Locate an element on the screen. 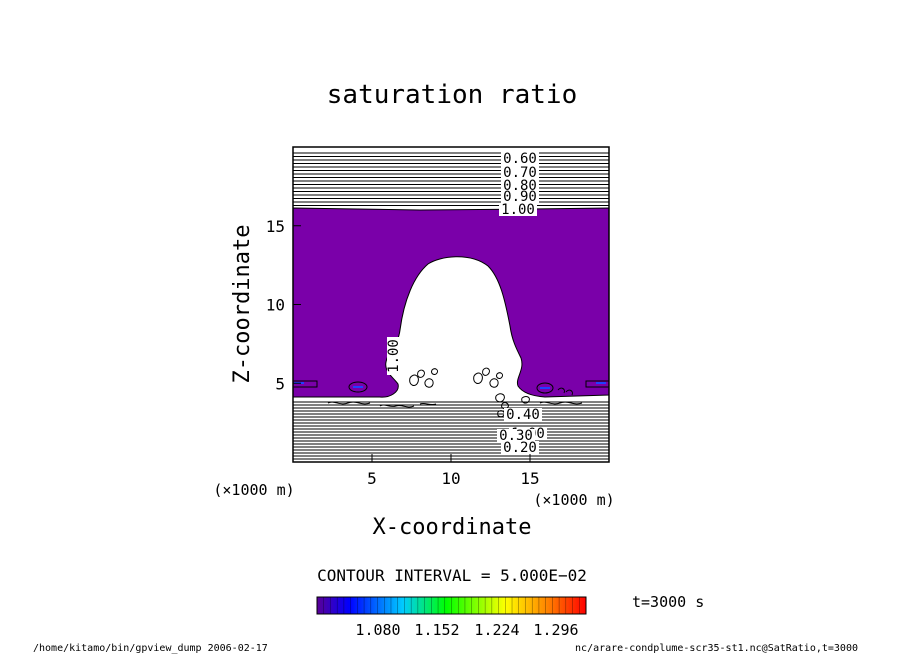 This screenshot has width=904, height=654. y-axis-label: Z-coordinate is located at coordinates (242, 304).